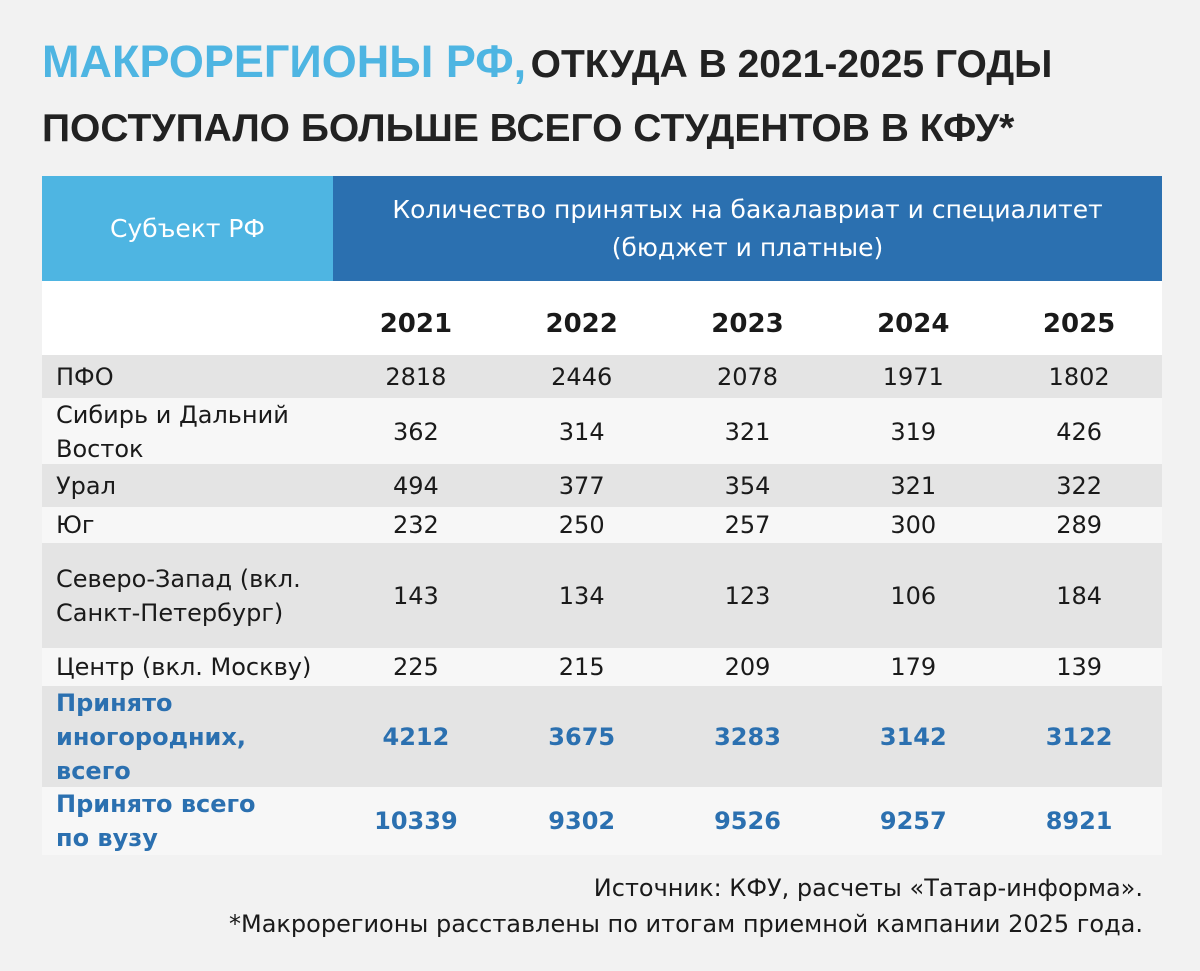 This screenshot has height=971, width=1200. What do you see at coordinates (151, 737) in the screenshot?
I see `region-label: Принято иногородних, всего` at bounding box center [151, 737].